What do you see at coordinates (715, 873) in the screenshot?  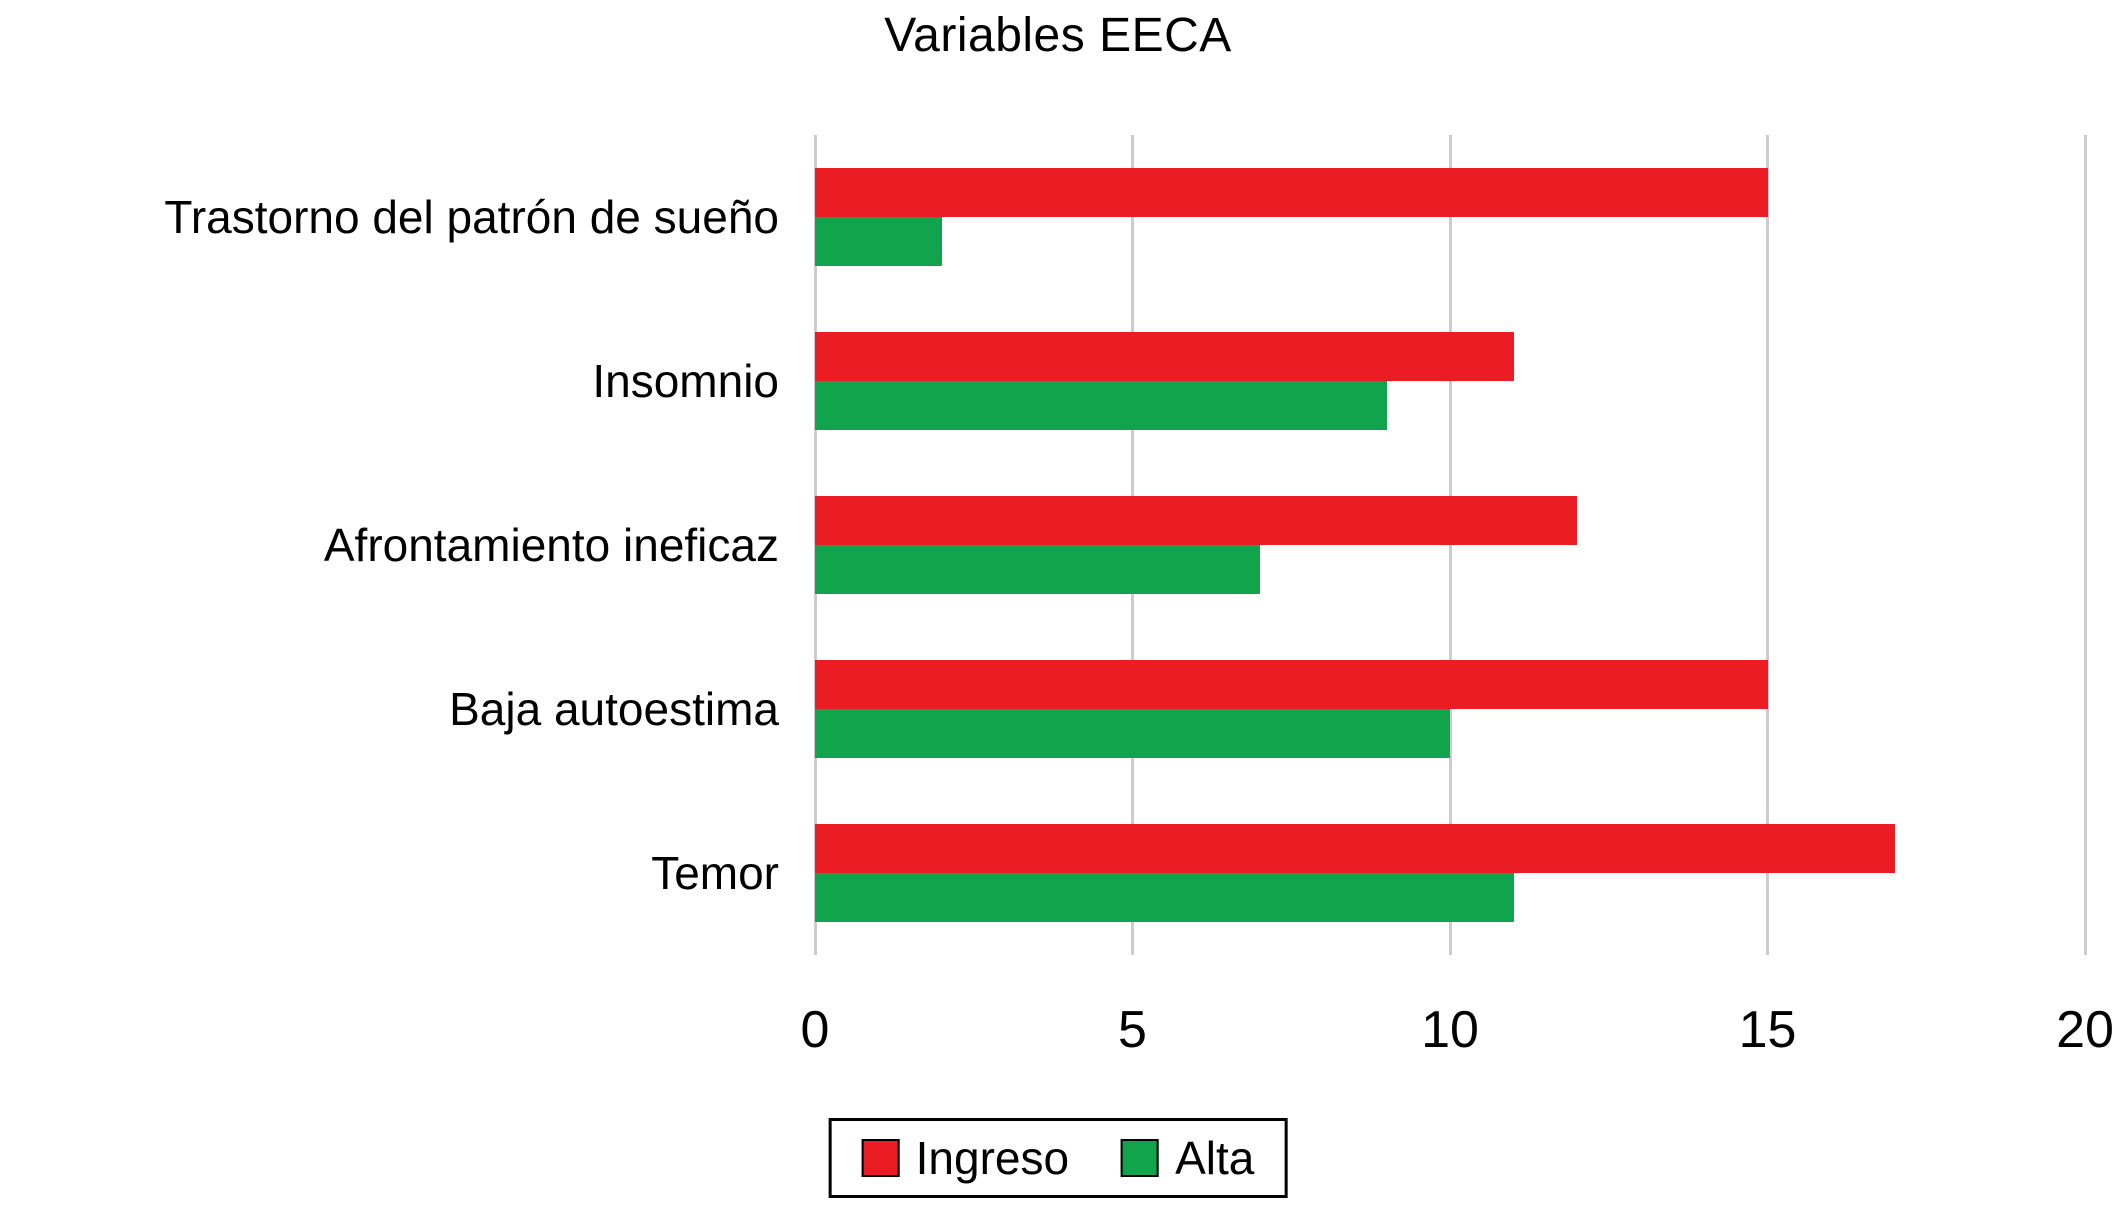 I see `category-label: Temor` at bounding box center [715, 873].